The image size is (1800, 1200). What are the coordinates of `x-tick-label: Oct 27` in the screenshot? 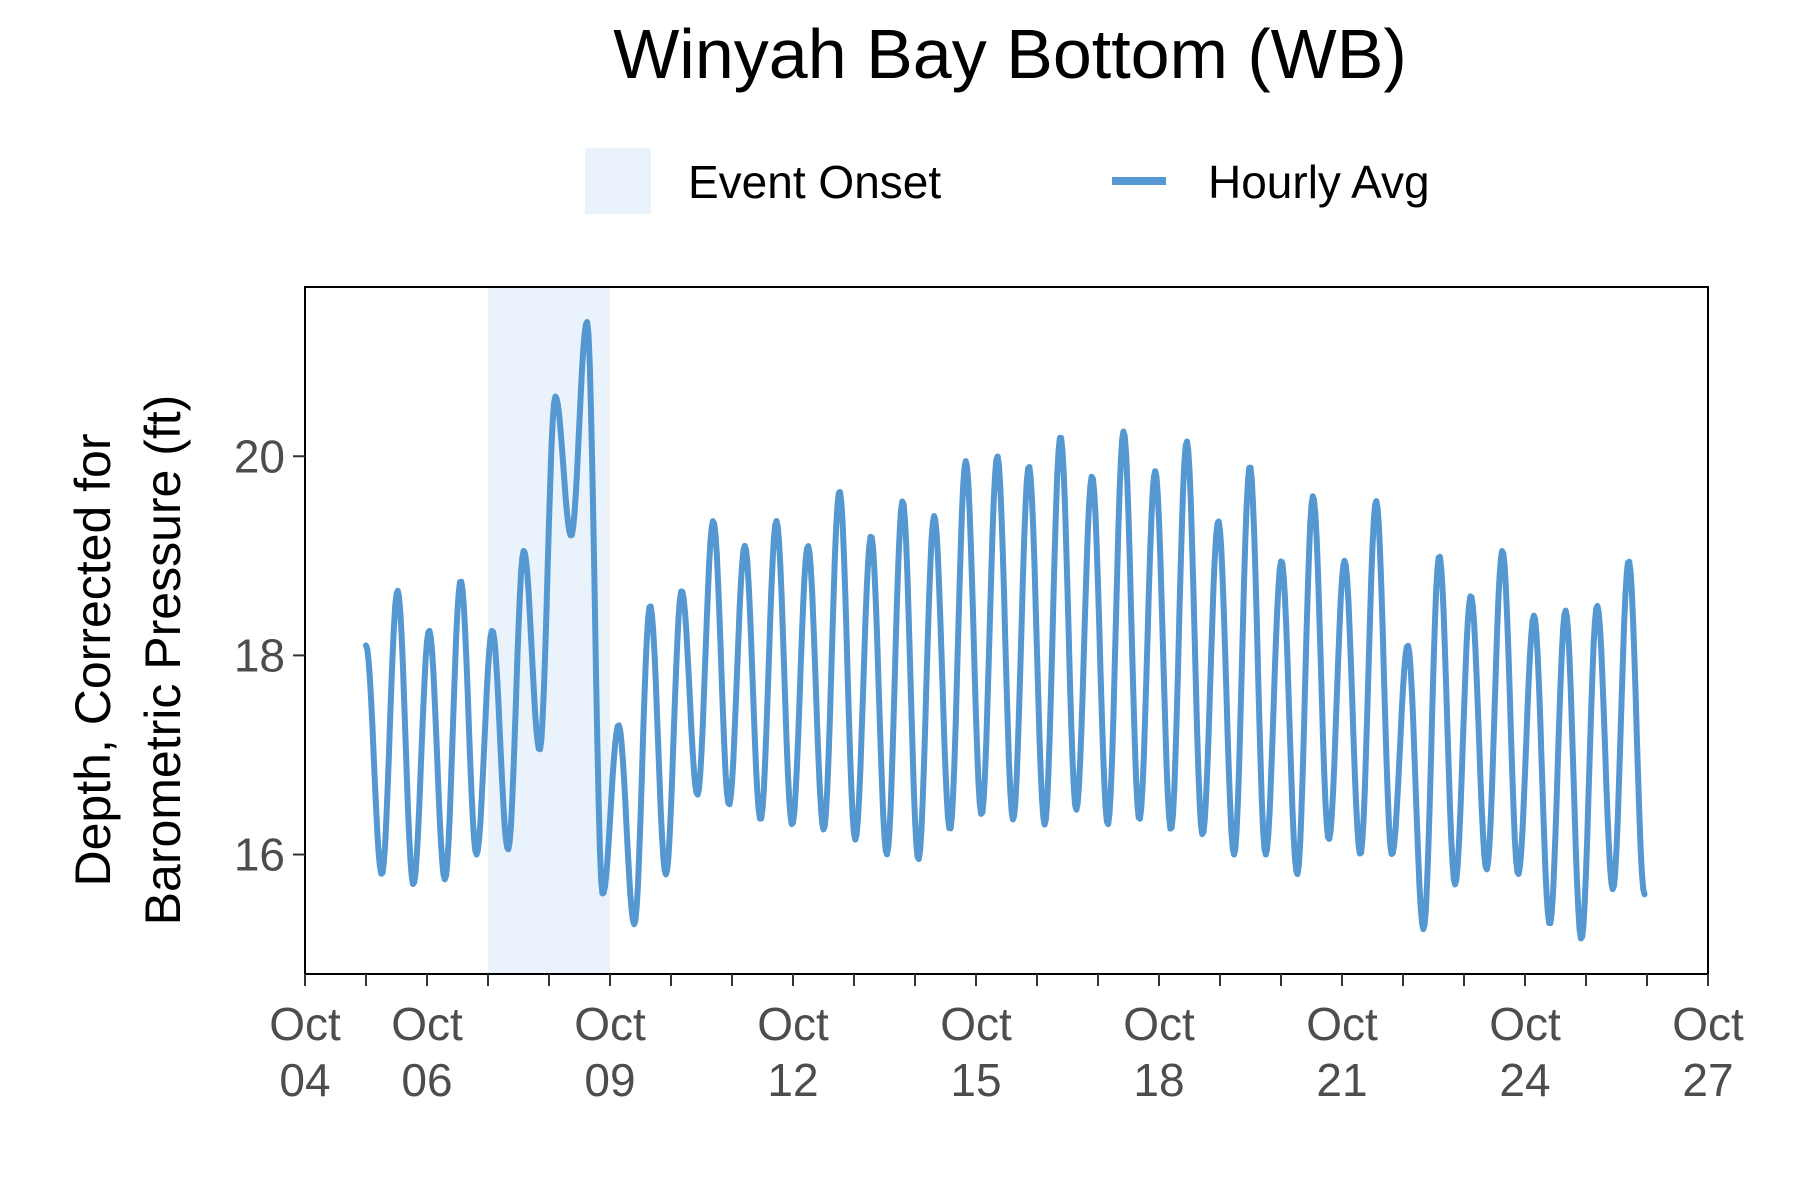 It's located at (1708, 1052).